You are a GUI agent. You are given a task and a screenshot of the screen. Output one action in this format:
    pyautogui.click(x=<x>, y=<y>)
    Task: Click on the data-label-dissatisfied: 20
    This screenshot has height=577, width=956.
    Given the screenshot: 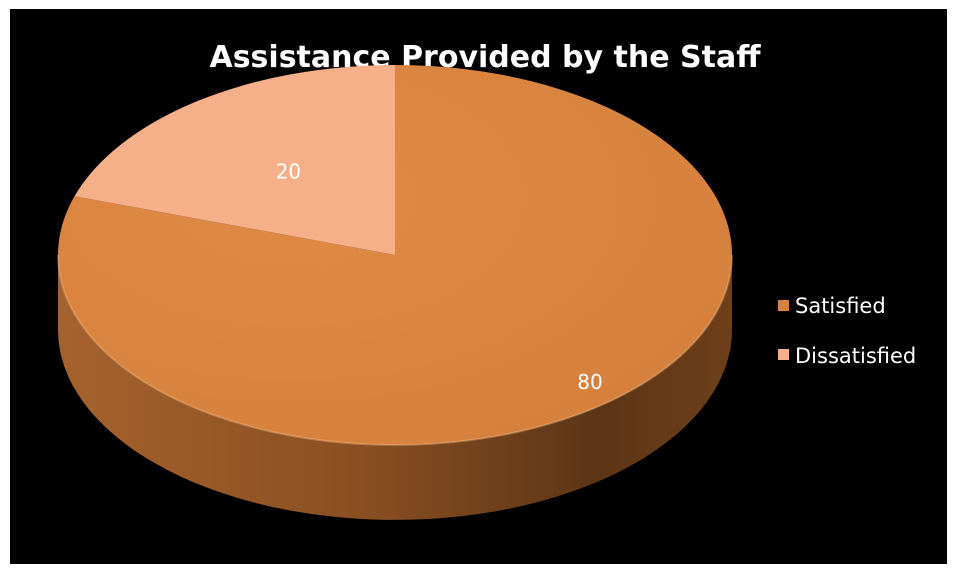 What is the action you would take?
    pyautogui.click(x=288, y=171)
    